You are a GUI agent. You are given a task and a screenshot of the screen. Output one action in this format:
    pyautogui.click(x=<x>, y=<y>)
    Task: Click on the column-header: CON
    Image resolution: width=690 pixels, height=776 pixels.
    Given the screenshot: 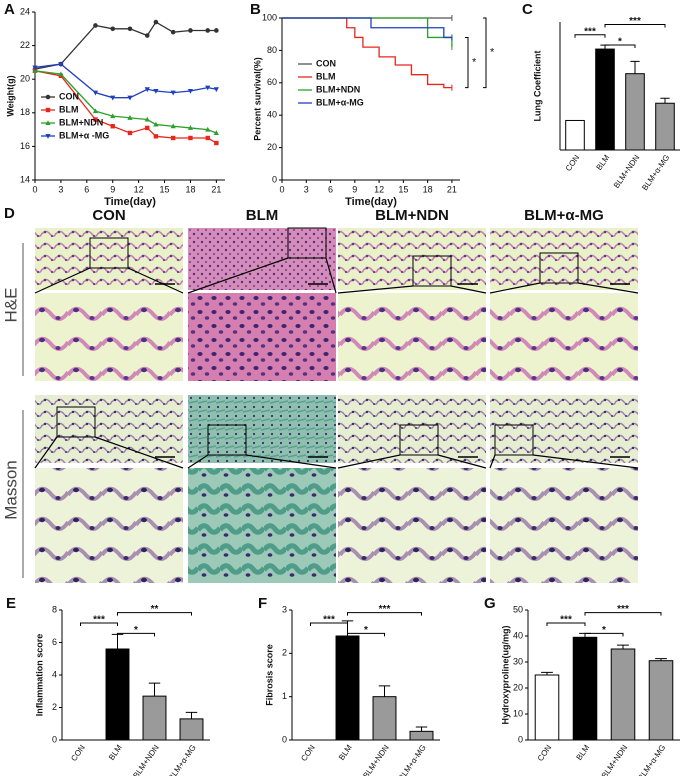 What is the action you would take?
    pyautogui.click(x=108, y=215)
    